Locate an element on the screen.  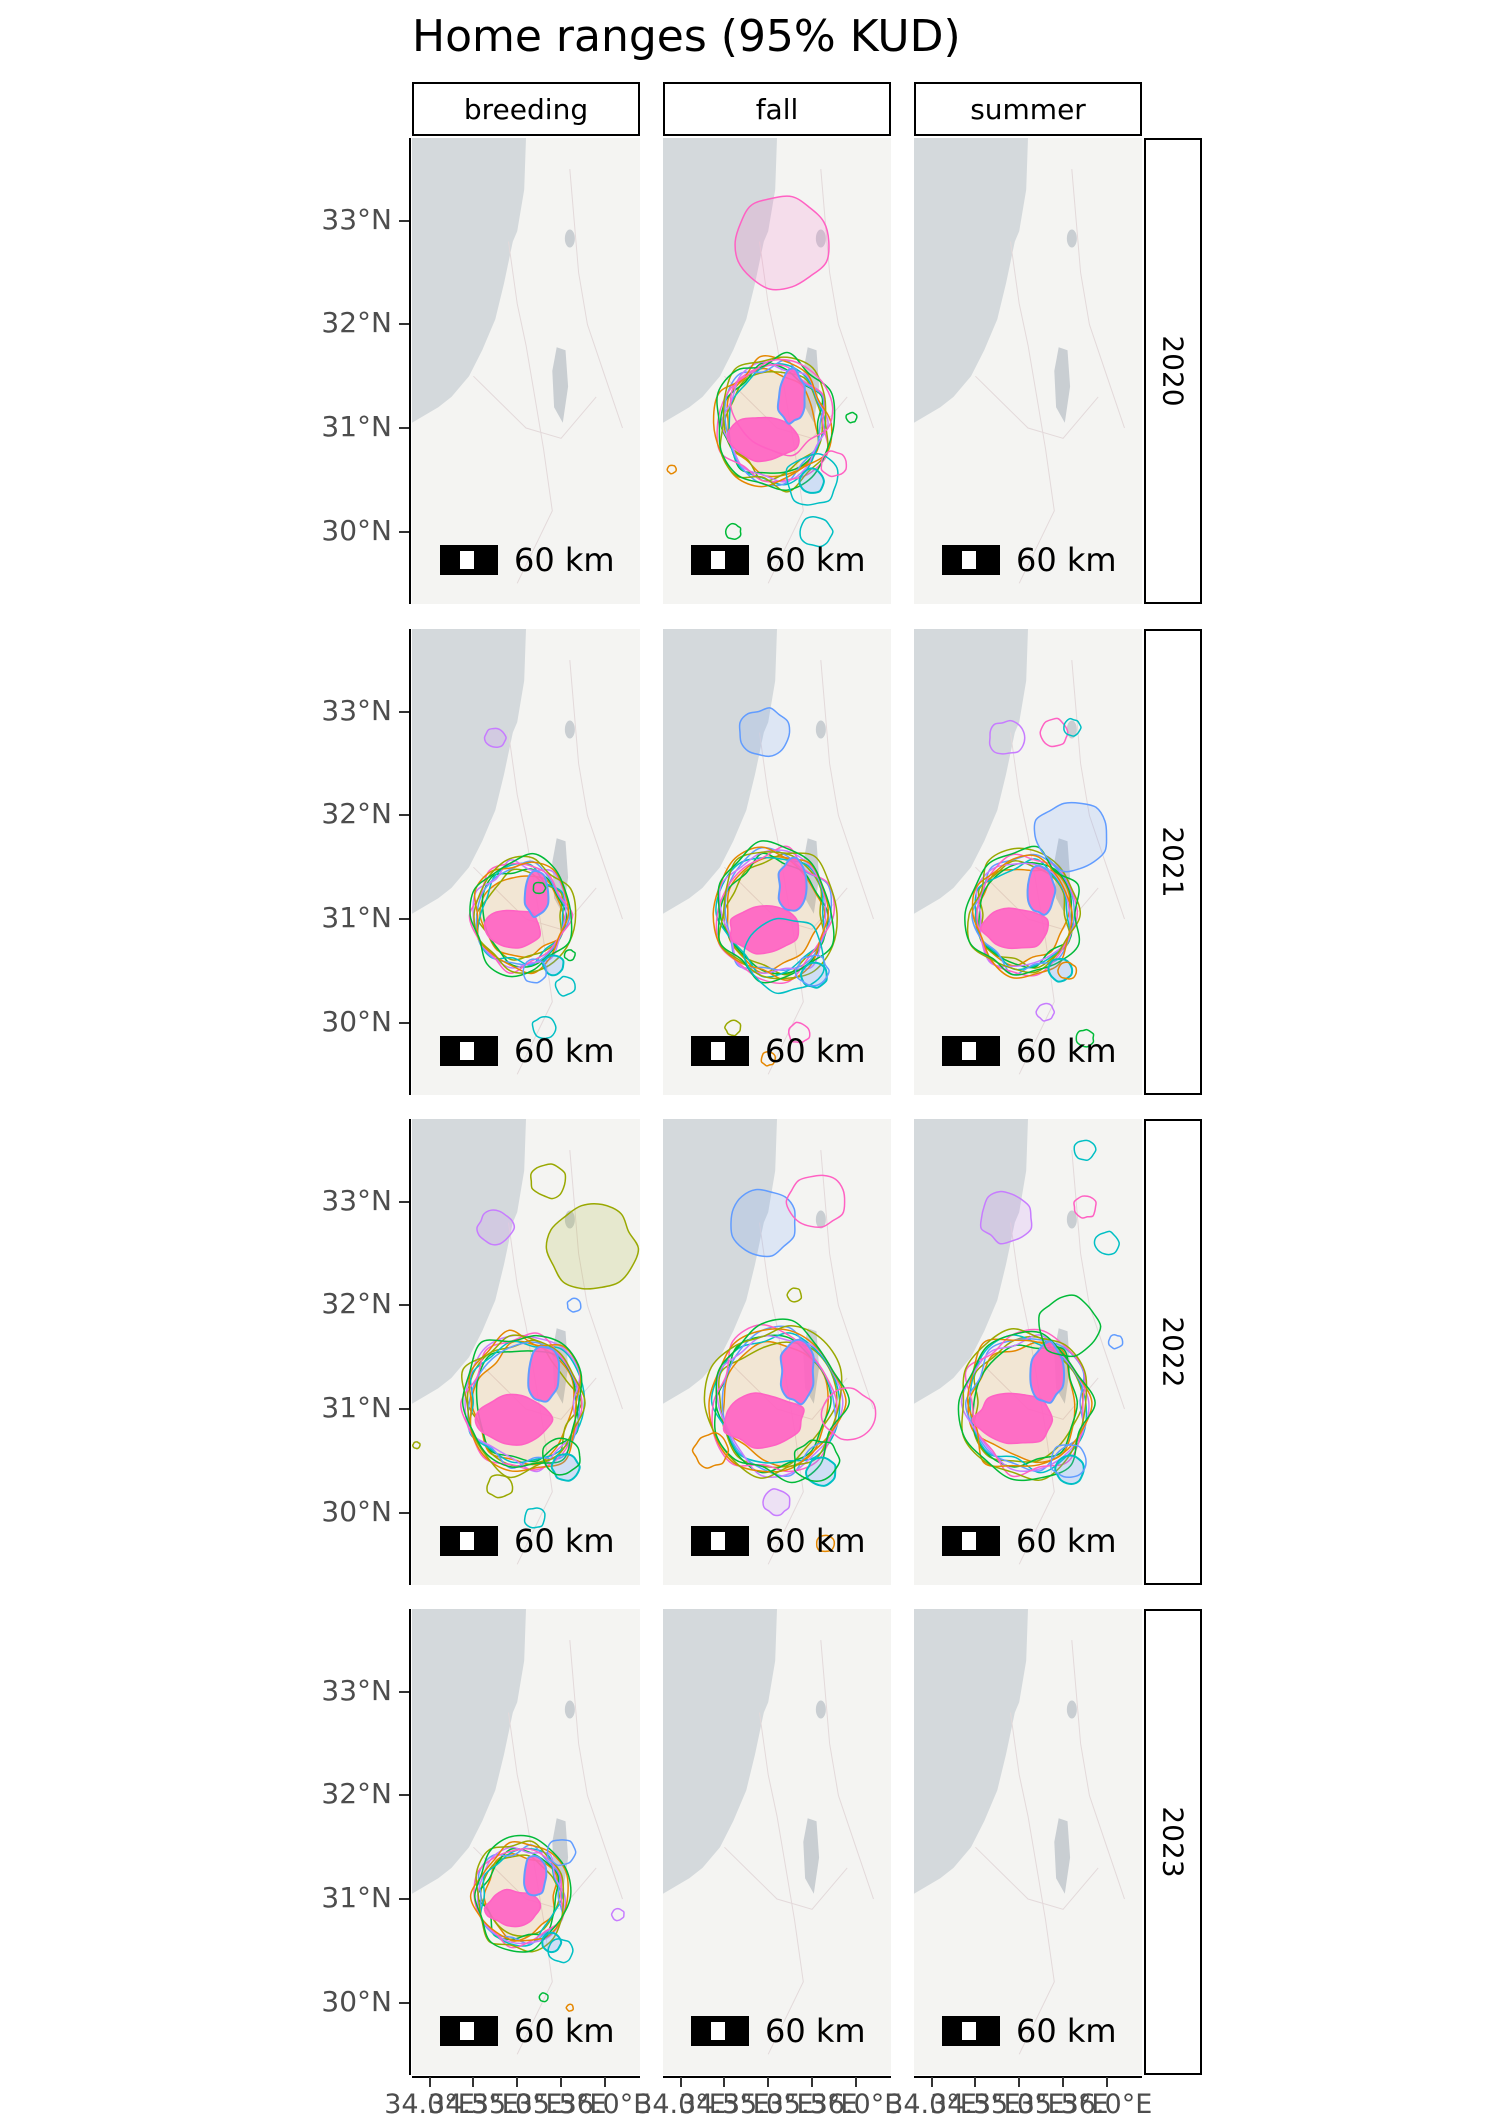
map-panel-2022-breeding: 60 km is located at coordinates (526, 1352).